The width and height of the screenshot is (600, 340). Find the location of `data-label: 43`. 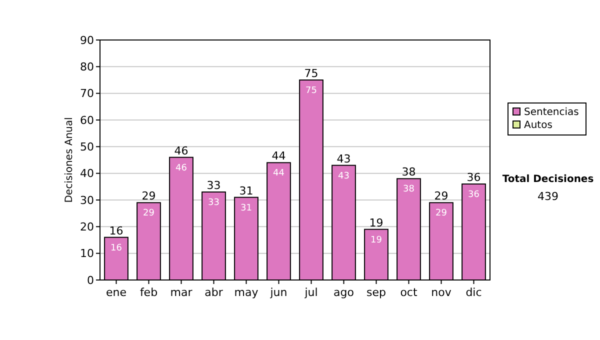

data-label: 43 is located at coordinates (344, 176).